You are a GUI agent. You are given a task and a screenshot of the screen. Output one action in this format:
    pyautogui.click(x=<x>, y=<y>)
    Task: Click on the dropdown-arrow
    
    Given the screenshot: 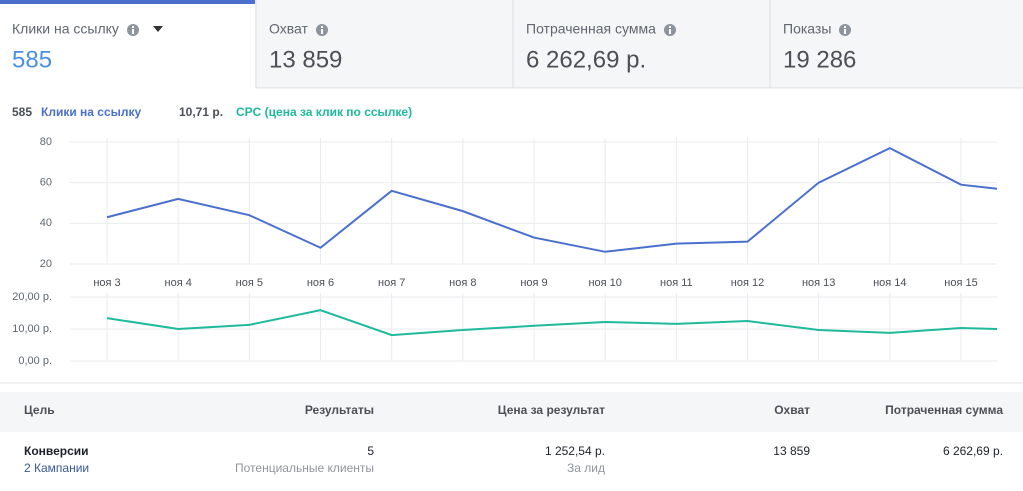 What is the action you would take?
    pyautogui.click(x=158, y=29)
    